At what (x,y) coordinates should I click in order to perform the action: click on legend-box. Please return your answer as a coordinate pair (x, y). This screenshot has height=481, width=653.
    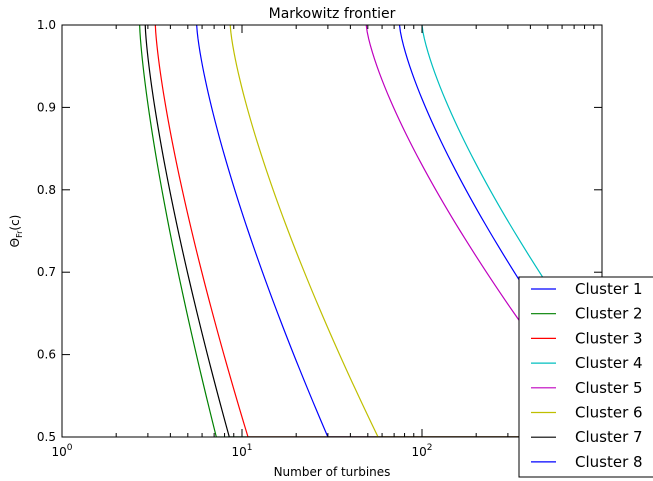
    Looking at the image, I should click on (585, 377).